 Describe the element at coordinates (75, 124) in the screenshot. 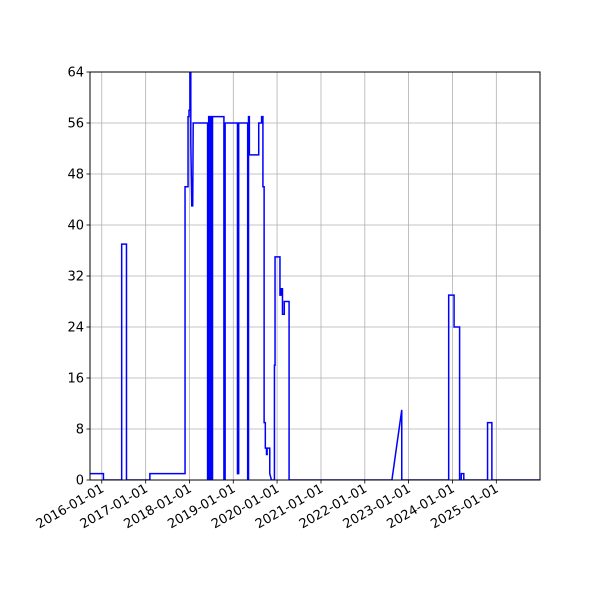

I see `y-tick-label: 56` at that location.